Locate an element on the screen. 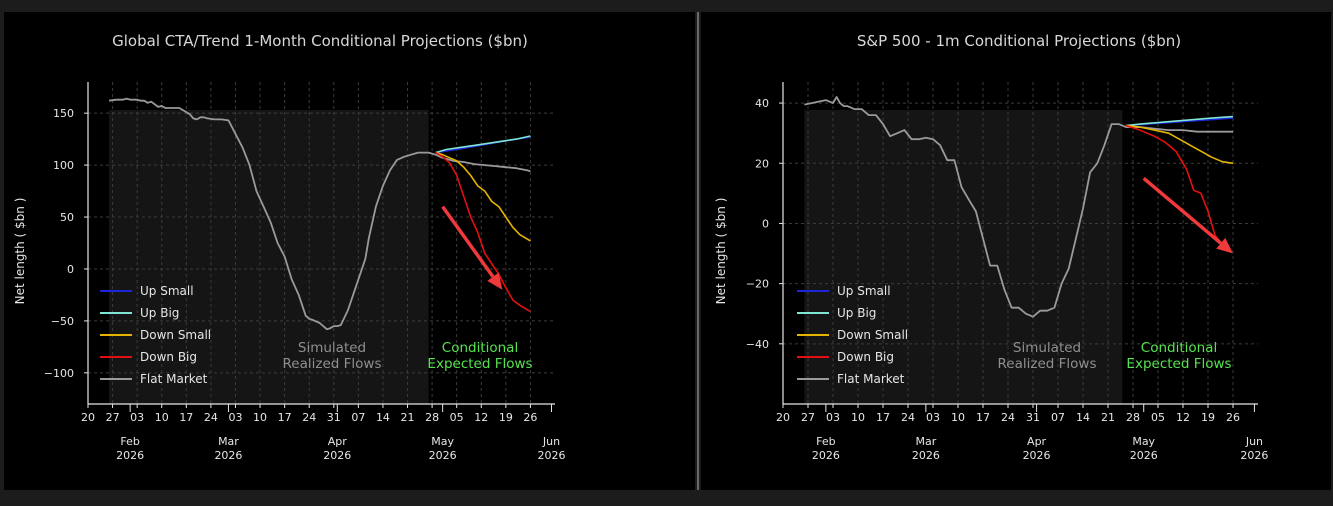 Image resolution: width=1333 pixels, height=506 pixels. month-label: Apr is located at coordinates (338, 441).